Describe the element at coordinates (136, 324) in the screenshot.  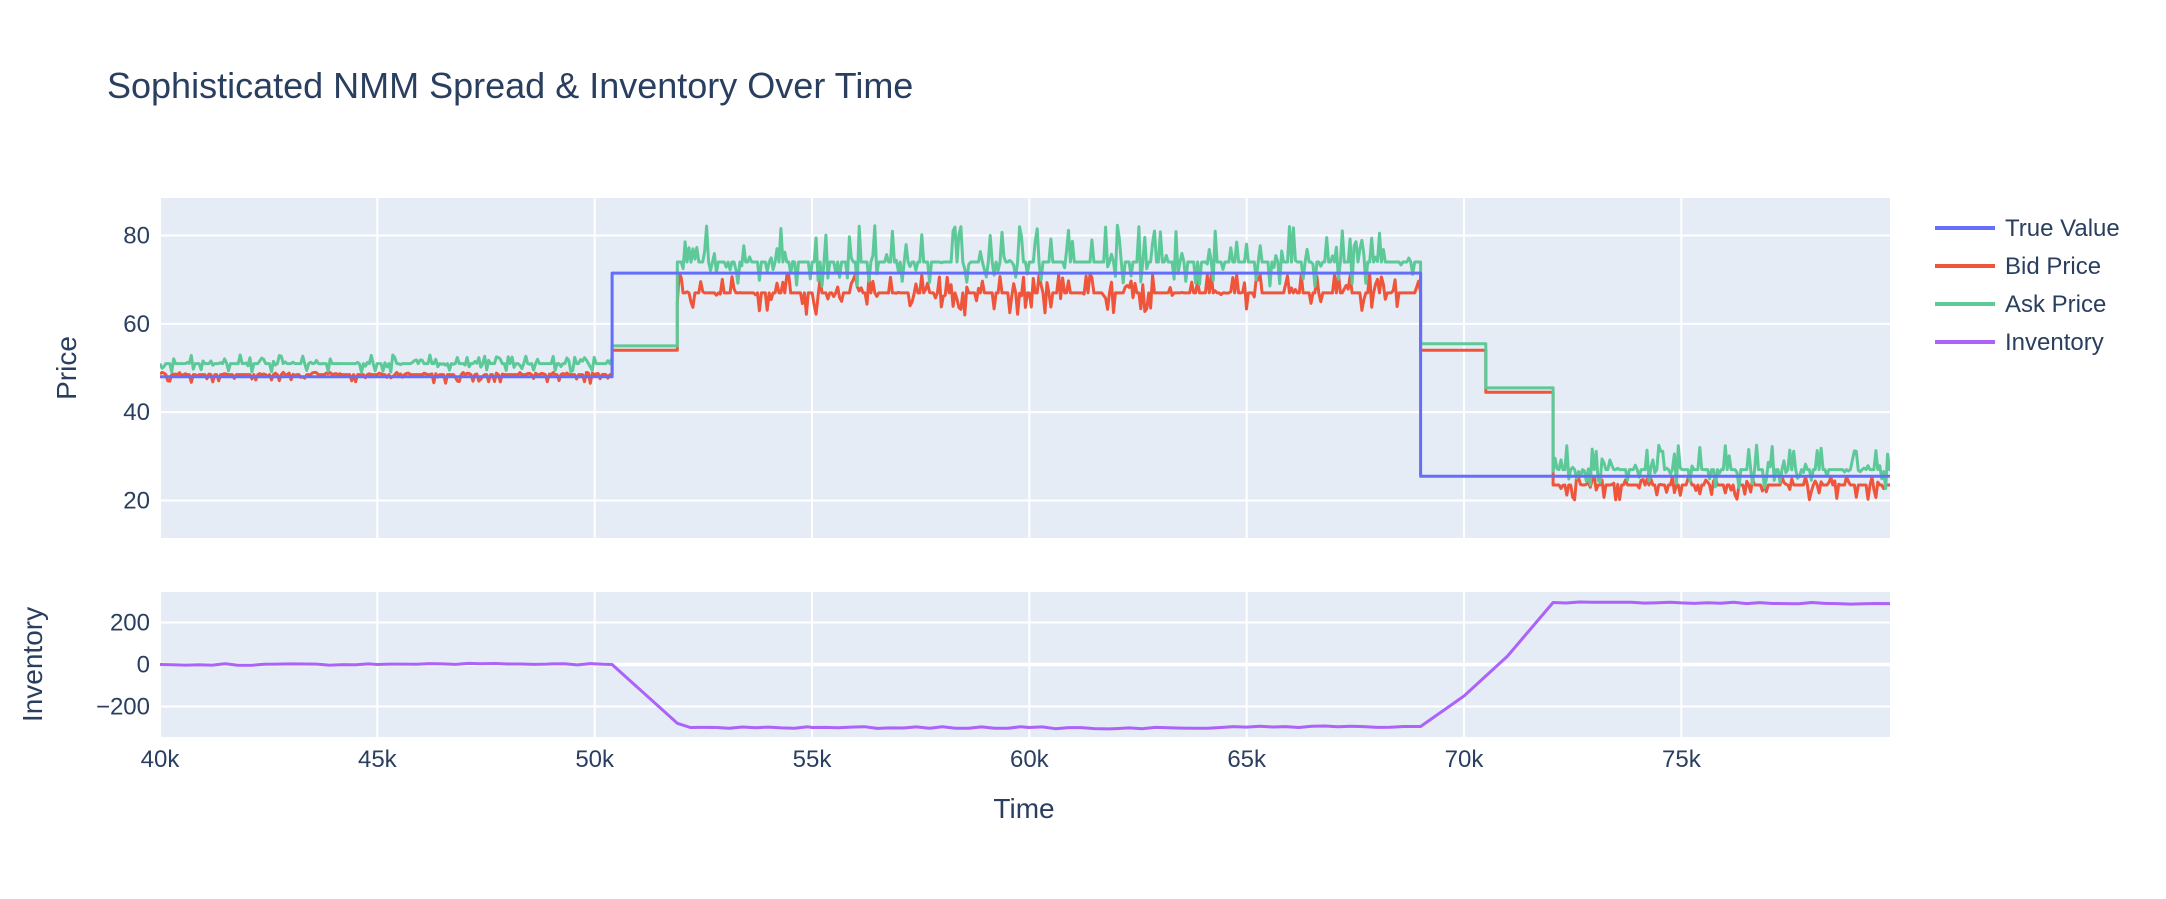
I see `y-tick-label: 60` at that location.